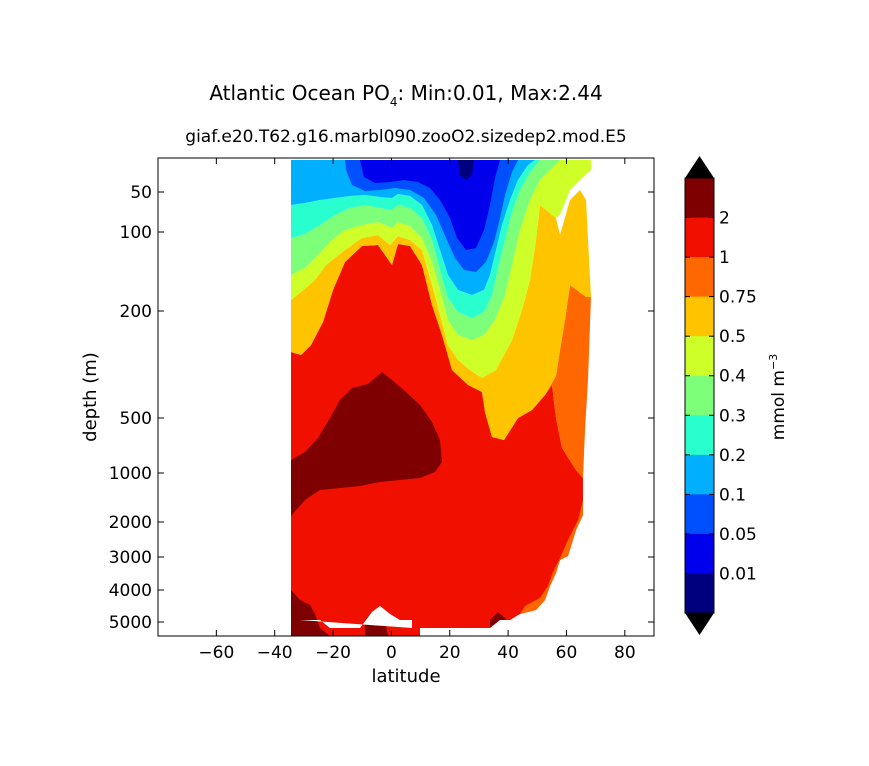 The width and height of the screenshot is (869, 766). I want to click on contour-band-above-2-bottom, so click(310, 613).